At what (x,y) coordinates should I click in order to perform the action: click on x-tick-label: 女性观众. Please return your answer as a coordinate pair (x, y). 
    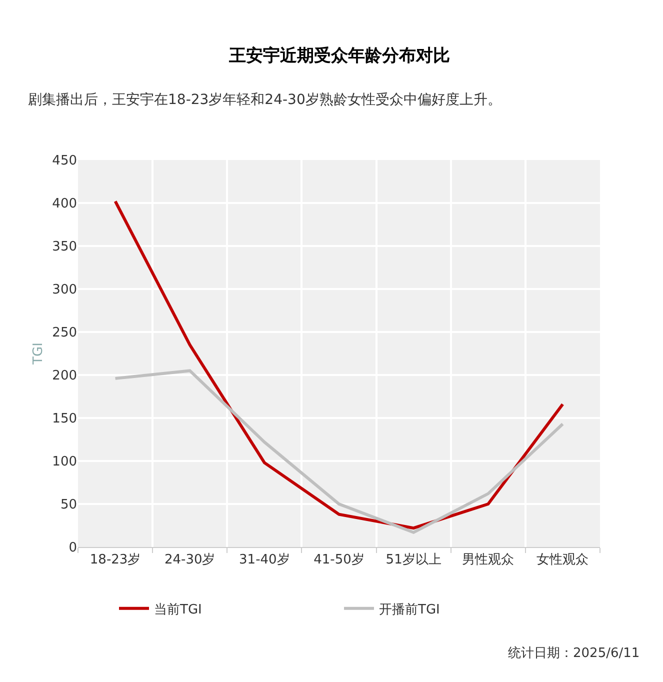
    Looking at the image, I should click on (562, 560).